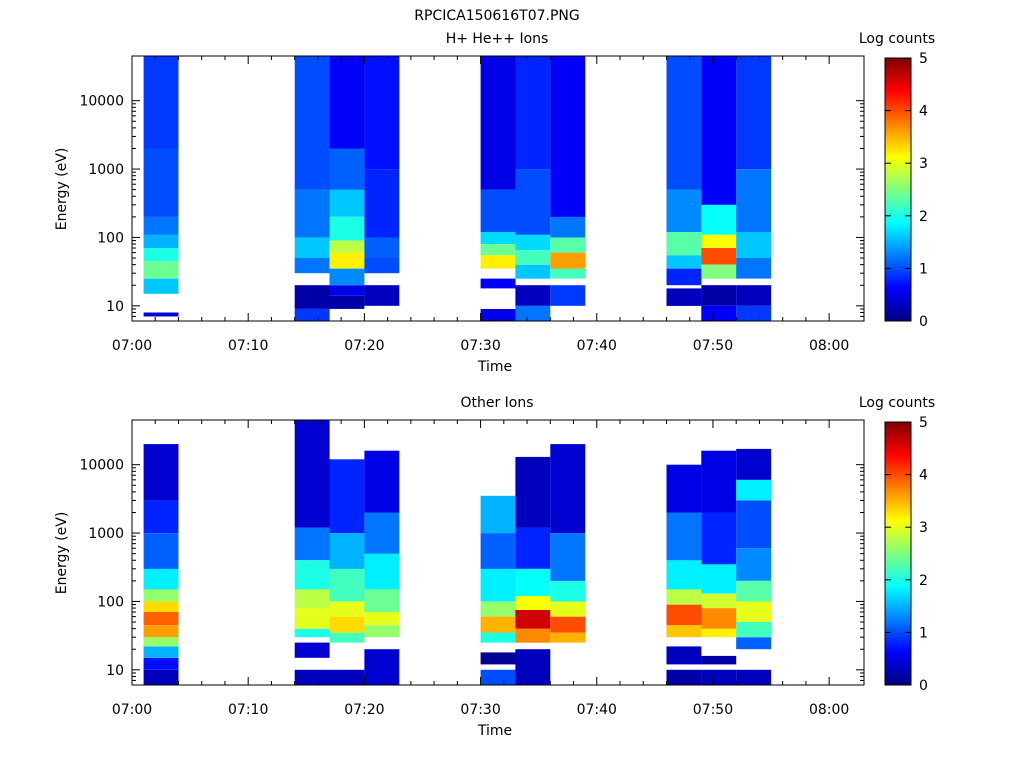  Describe the element at coordinates (480, 710) in the screenshot. I see `x-tick-label: 07:30` at that location.